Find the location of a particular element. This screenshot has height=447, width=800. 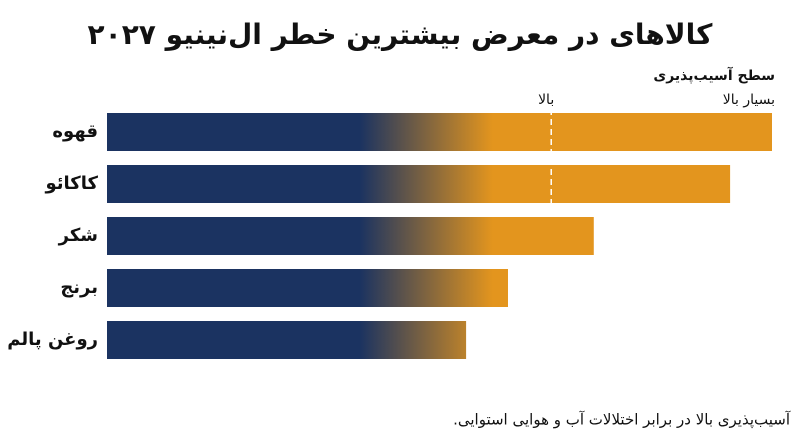

y-tick-label: شکر is located at coordinates (78, 235).